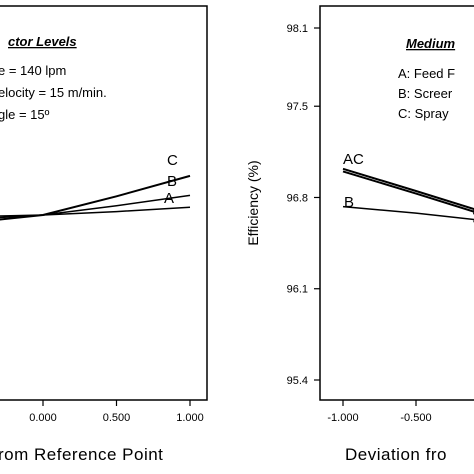 This screenshot has height=474, width=474. What do you see at coordinates (95, 211) in the screenshot?
I see `left-series-line-a` at bounding box center [95, 211].